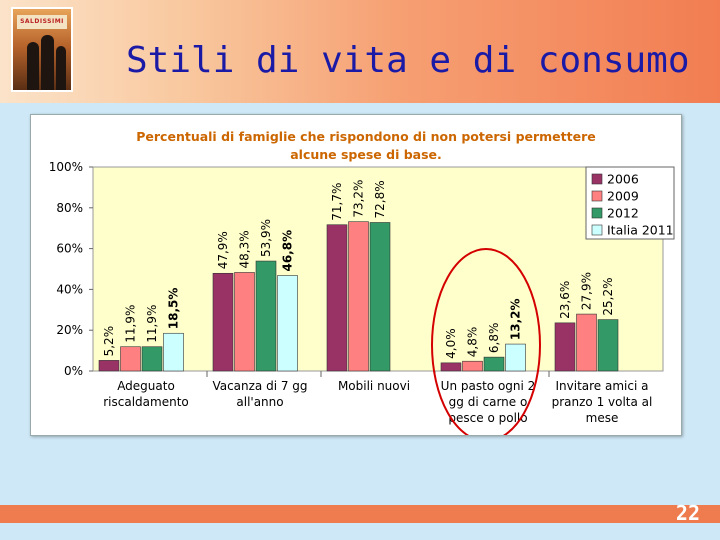 The width and height of the screenshot is (720, 540). What do you see at coordinates (473, 342) in the screenshot?
I see `data-label: 4,8%` at bounding box center [473, 342].